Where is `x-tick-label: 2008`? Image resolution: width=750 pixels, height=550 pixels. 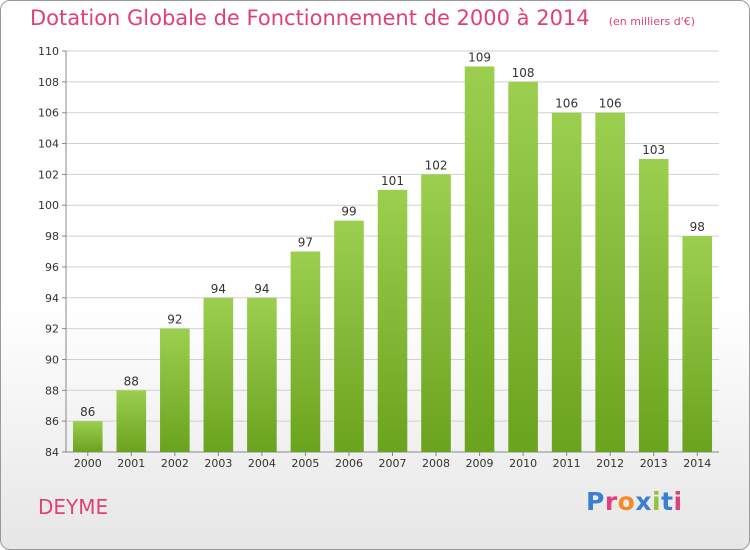 x-tick-label: 2008 is located at coordinates (436, 463).